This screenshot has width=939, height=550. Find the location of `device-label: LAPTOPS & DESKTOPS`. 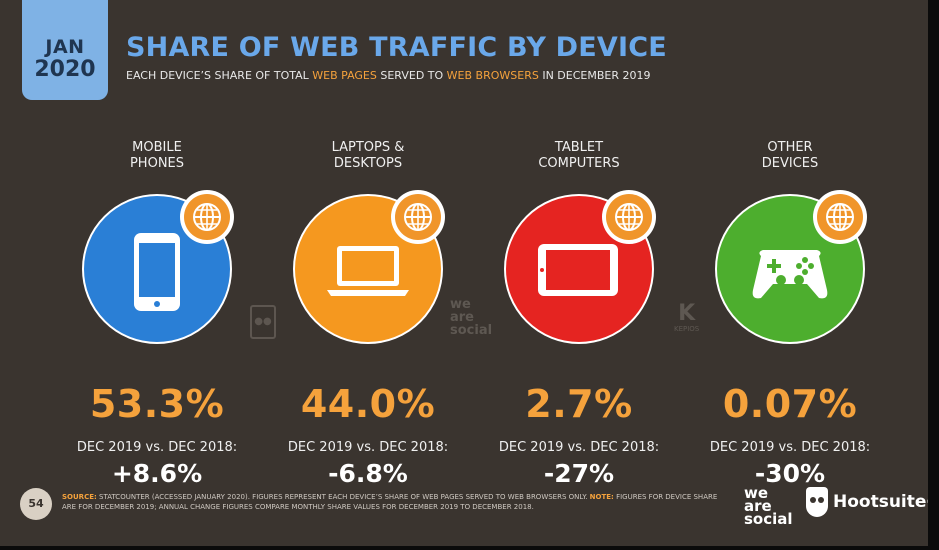

device-label: LAPTOPS & DESKTOPS is located at coordinates (368, 155).